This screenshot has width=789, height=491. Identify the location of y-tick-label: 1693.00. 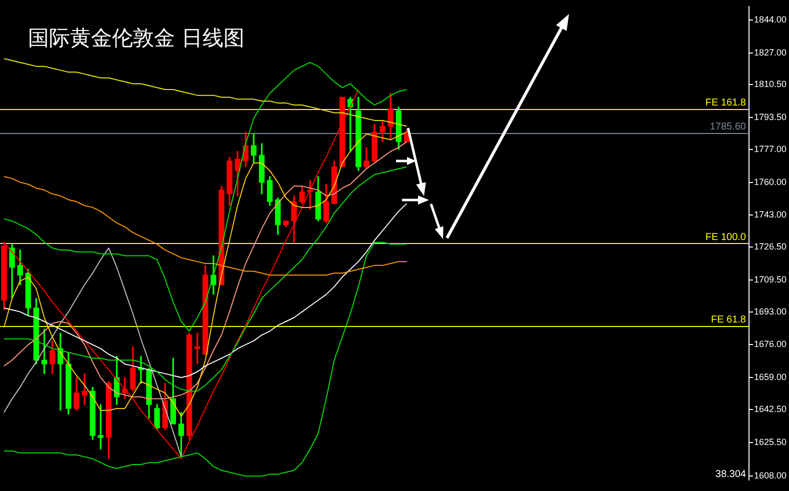
(770, 311).